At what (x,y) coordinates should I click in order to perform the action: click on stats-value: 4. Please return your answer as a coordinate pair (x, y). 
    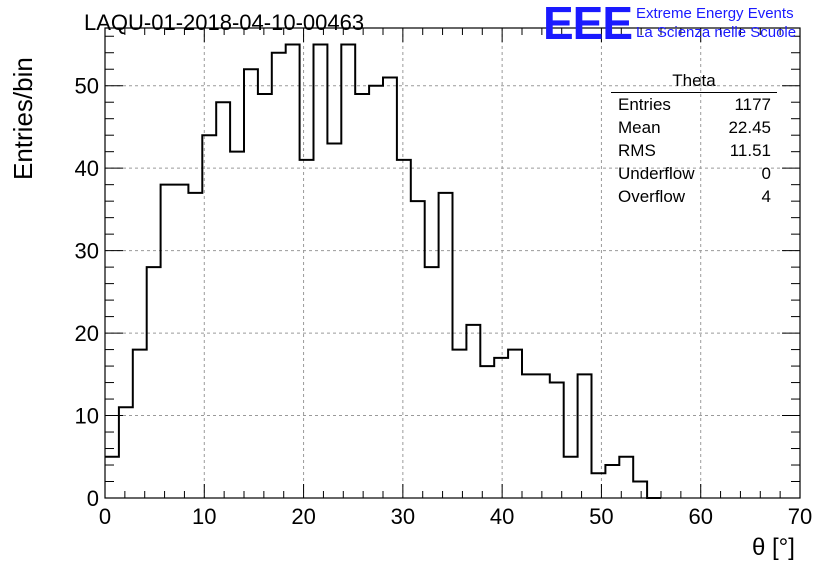
    Looking at the image, I should click on (766, 196).